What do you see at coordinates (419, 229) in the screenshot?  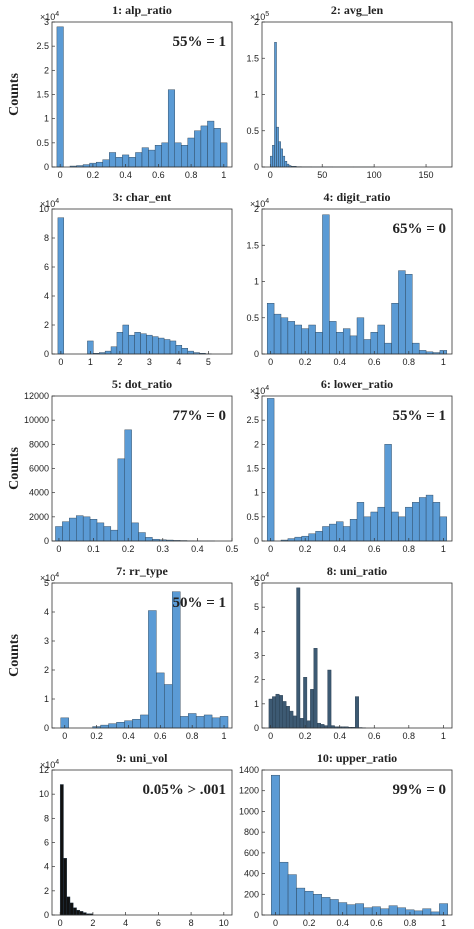 I see `annotation: 65% = 0` at bounding box center [419, 229].